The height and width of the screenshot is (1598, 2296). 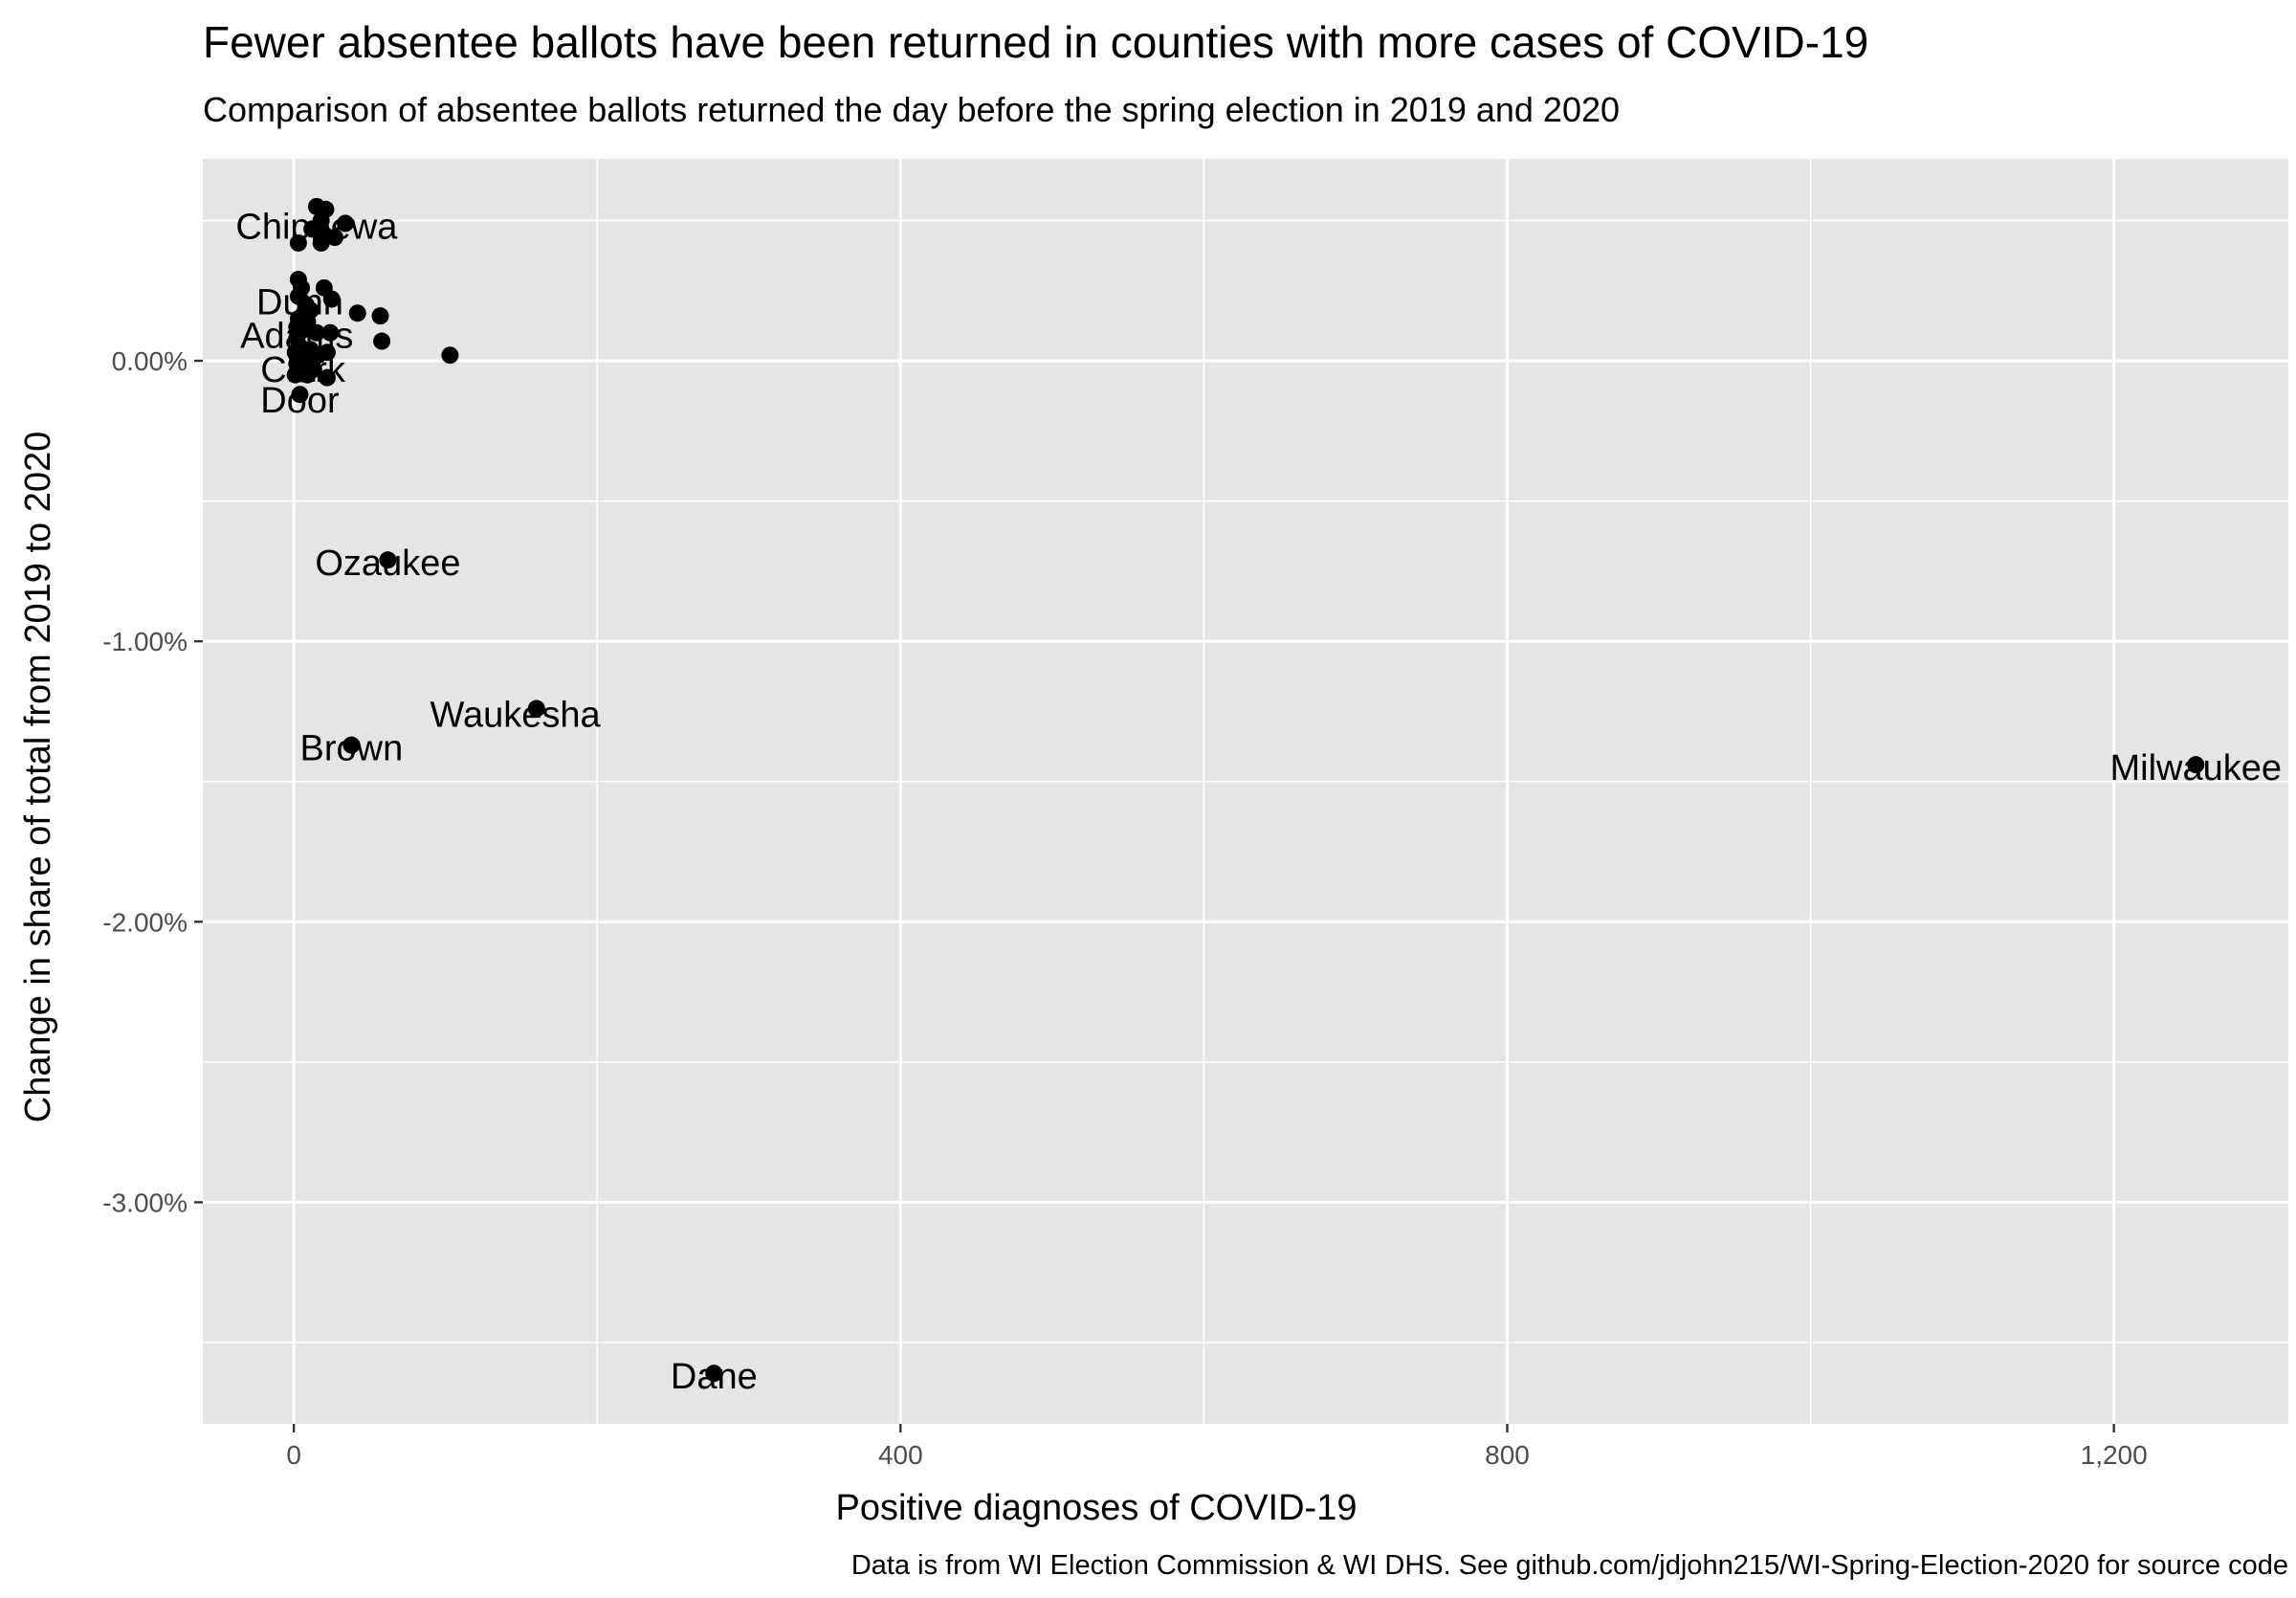 I want to click on point-label: Milwaukee, so click(x=2196, y=768).